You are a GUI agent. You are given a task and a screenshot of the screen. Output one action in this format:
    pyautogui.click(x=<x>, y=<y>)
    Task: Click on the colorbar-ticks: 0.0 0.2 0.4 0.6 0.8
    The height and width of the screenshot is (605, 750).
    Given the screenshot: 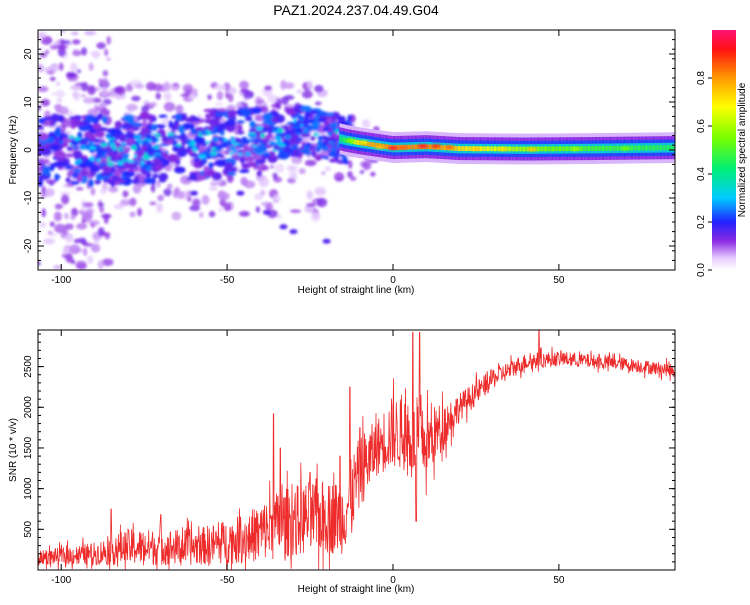 What is the action you would take?
    pyautogui.click(x=704, y=174)
    